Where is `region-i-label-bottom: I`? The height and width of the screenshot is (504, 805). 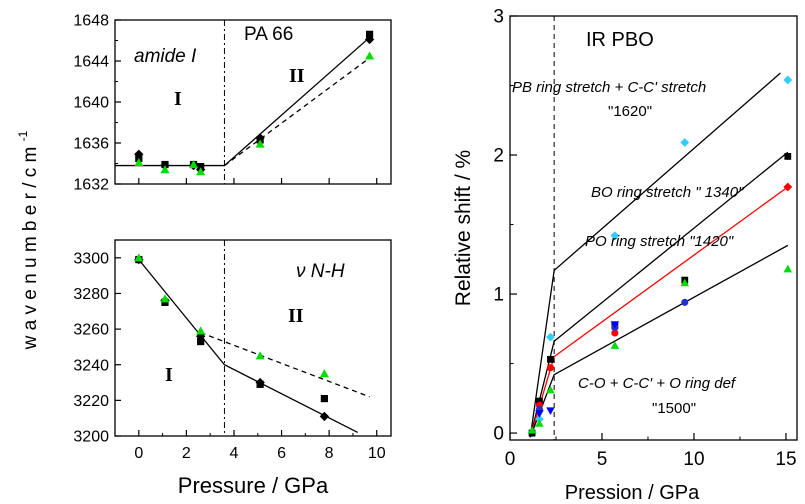 region-i-label-bottom: I is located at coordinates (169, 375).